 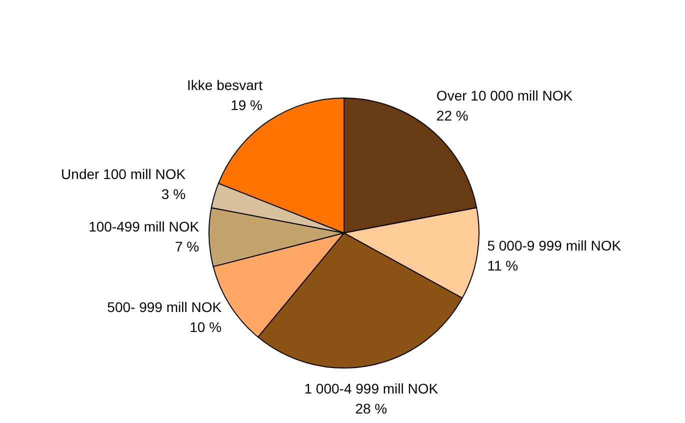 What do you see at coordinates (187, 246) in the screenshot?
I see `data-label: 7 %` at bounding box center [187, 246].